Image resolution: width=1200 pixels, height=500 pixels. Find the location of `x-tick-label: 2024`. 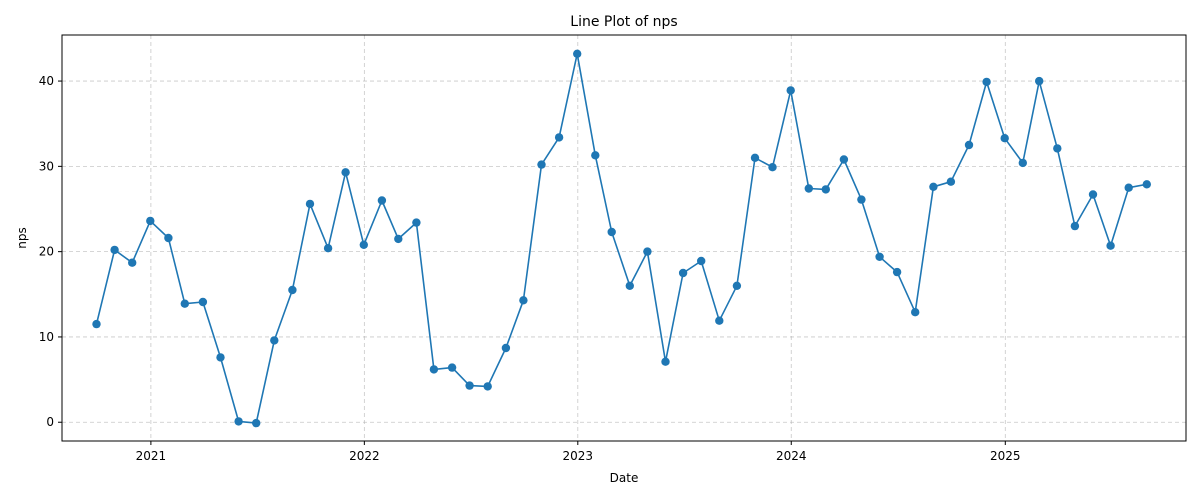

x-tick-label: 2024 is located at coordinates (791, 456).